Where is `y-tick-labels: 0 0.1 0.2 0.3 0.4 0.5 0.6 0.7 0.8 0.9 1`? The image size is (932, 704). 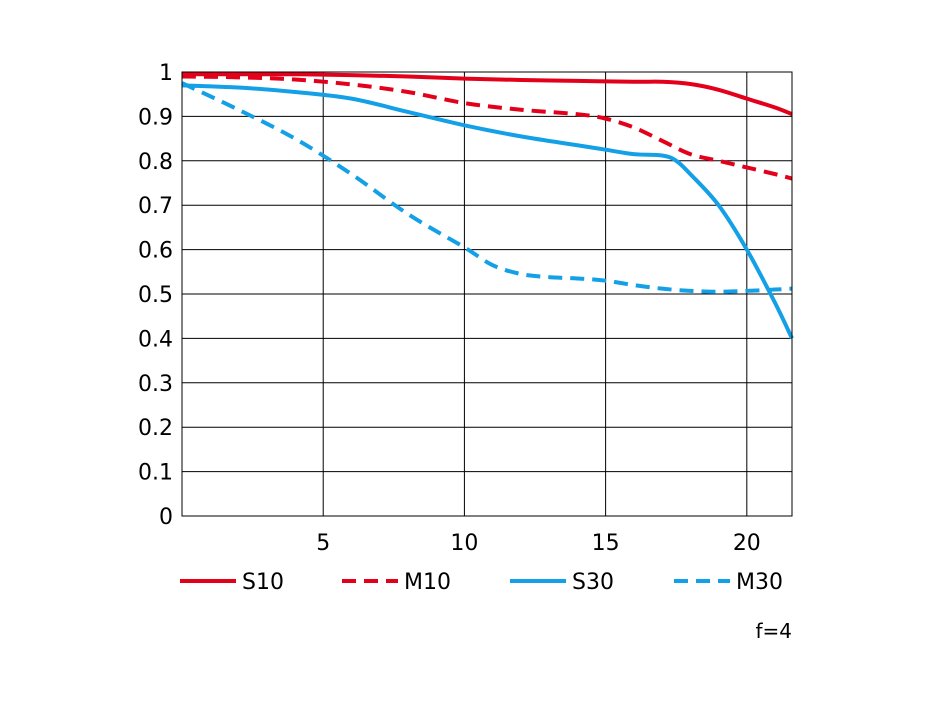
y-tick-labels: 0 0.1 0.2 0.3 0.4 0.5 0.6 0.7 0.8 0.9 1 is located at coordinates (155, 295).